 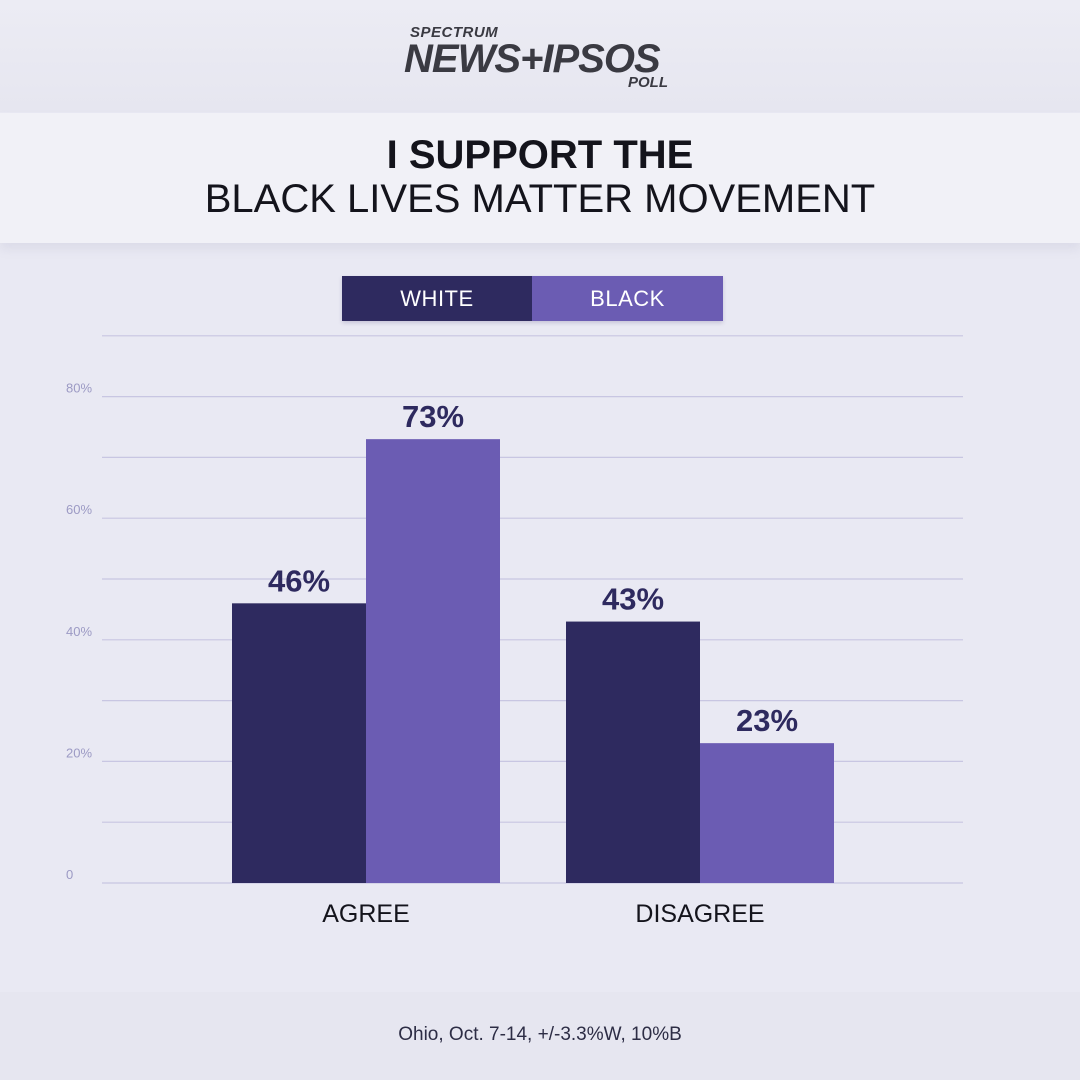 I want to click on bar-black-agree, so click(x=433, y=661).